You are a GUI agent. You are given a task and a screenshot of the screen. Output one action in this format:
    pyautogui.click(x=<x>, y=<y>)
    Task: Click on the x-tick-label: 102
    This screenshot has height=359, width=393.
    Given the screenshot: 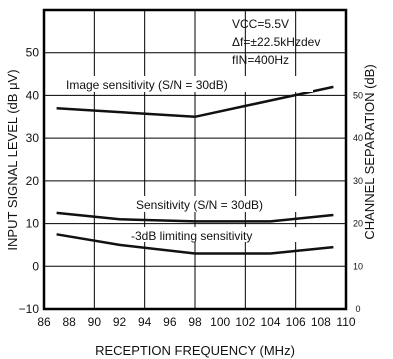 What is the action you would take?
    pyautogui.click(x=245, y=322)
    